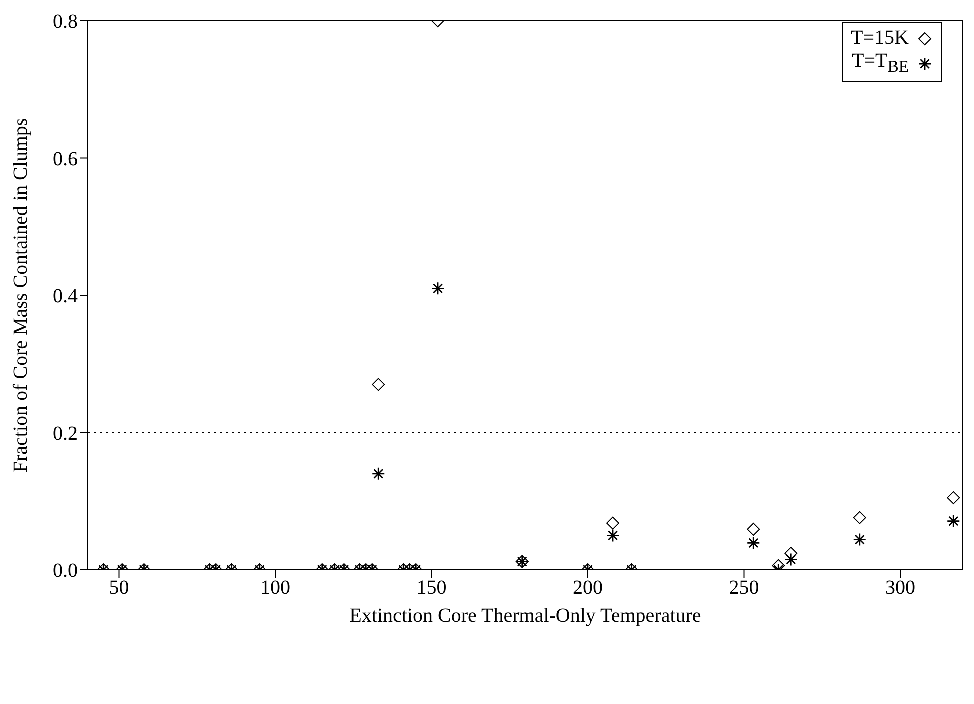  Describe the element at coordinates (119, 588) in the screenshot. I see `x-tick-label: 50` at that location.